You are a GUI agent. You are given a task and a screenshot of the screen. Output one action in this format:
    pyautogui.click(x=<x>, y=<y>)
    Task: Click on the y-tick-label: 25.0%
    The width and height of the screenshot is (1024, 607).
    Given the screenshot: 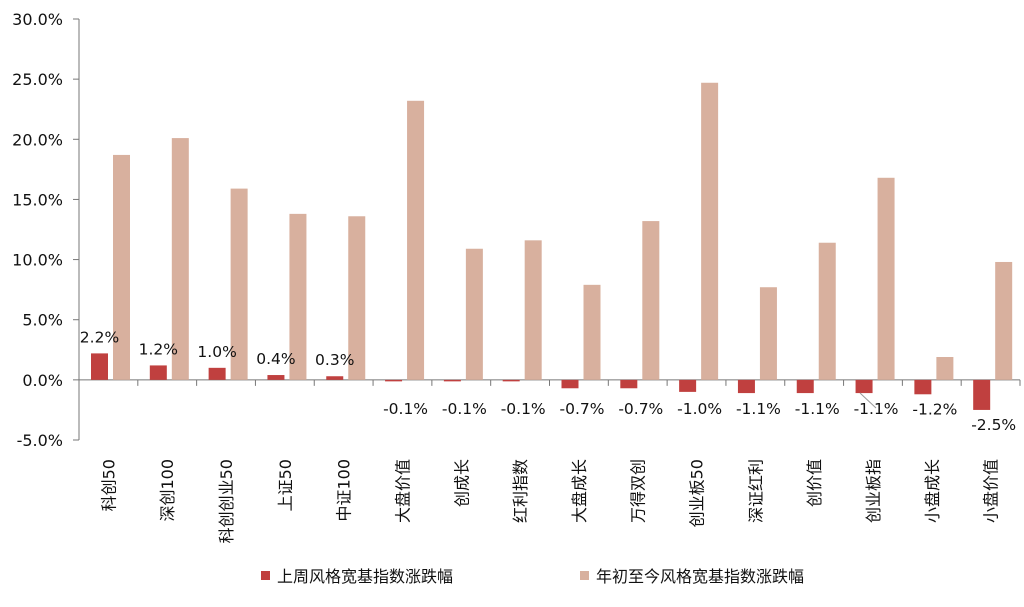 What is the action you would take?
    pyautogui.click(x=37, y=79)
    